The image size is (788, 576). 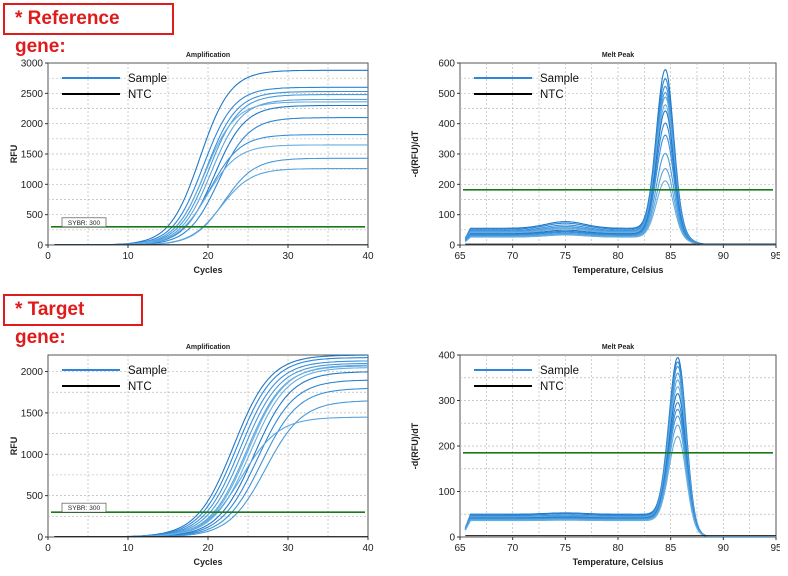 I want to click on y-tick-label: 2500, so click(x=32, y=94).